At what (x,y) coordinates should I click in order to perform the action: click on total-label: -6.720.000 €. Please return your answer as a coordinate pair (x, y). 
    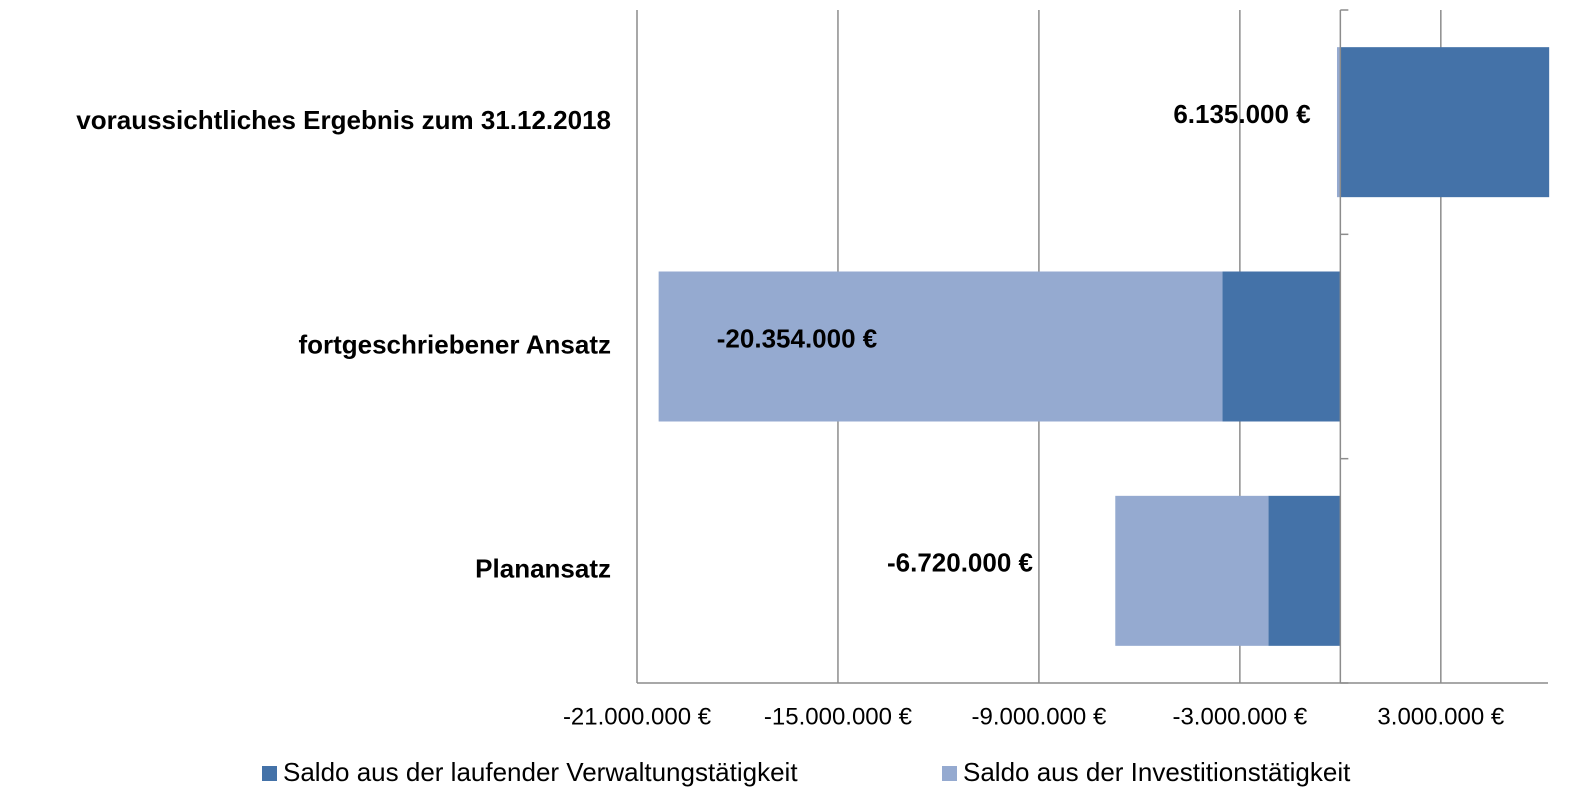
    Looking at the image, I should click on (960, 563).